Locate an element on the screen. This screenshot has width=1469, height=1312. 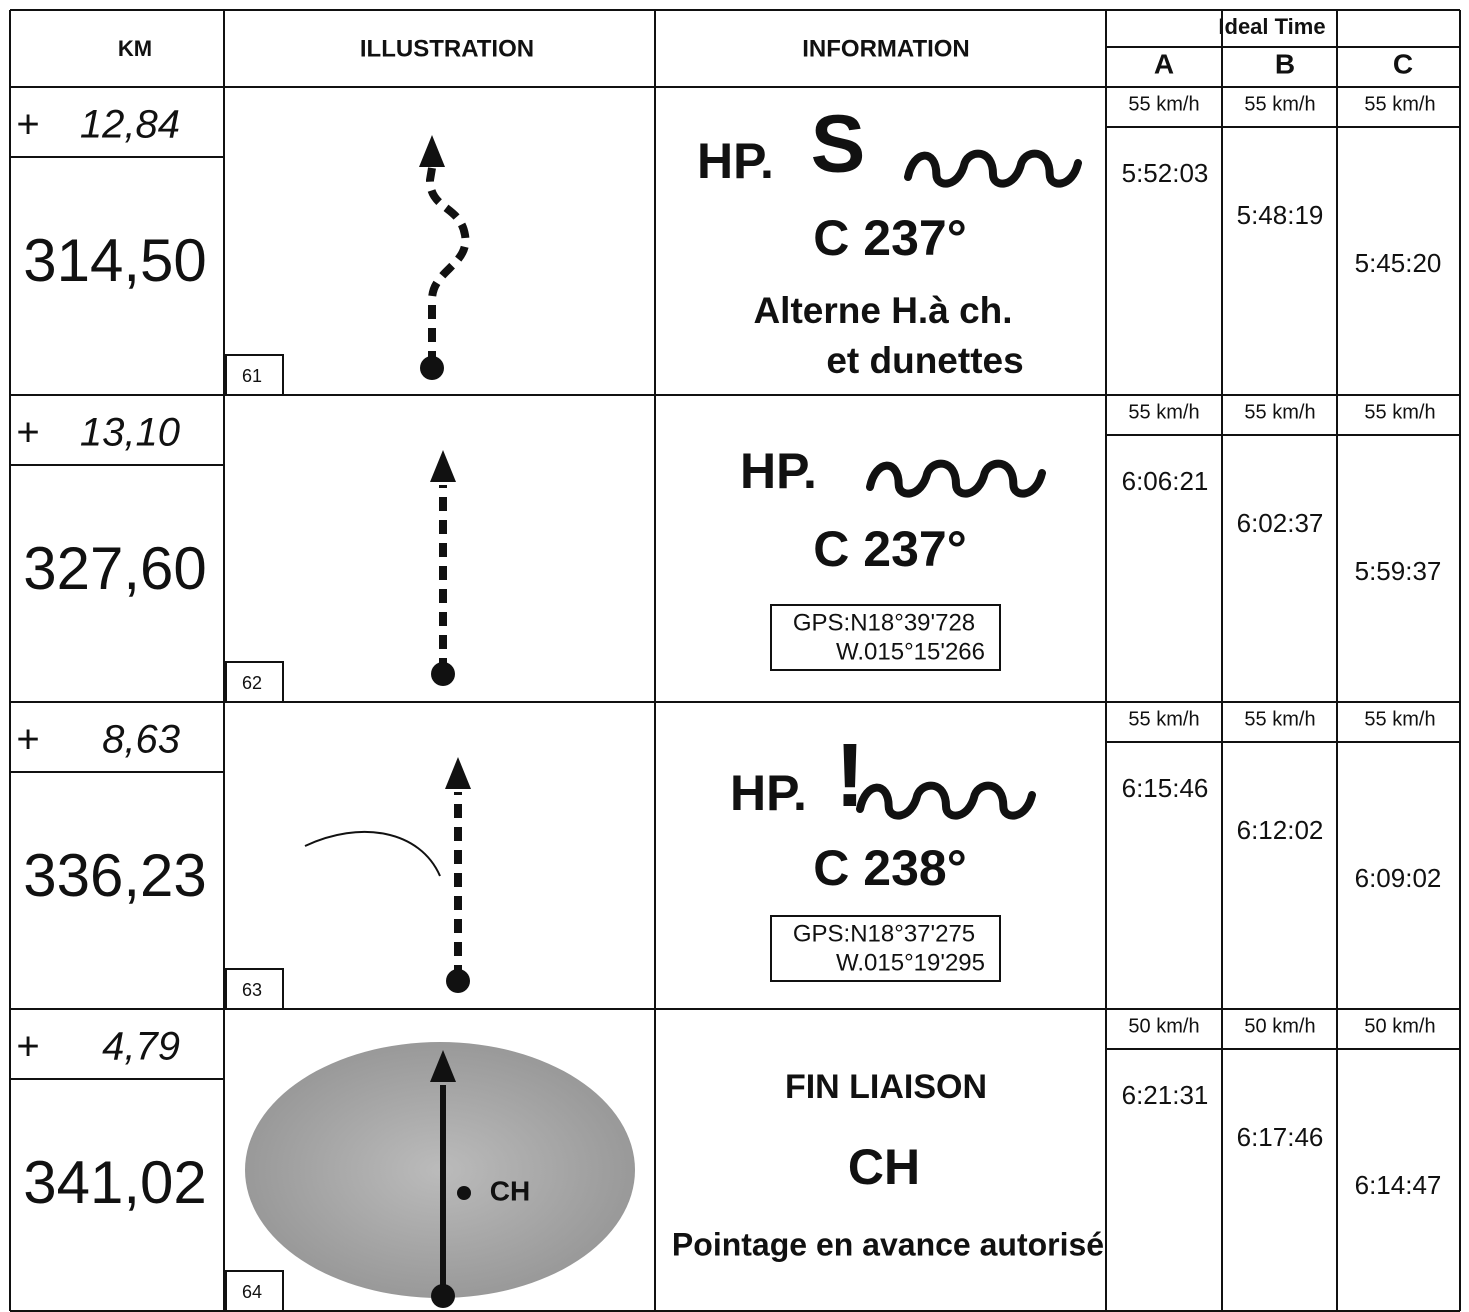
column-letter: C is located at coordinates (1403, 63).